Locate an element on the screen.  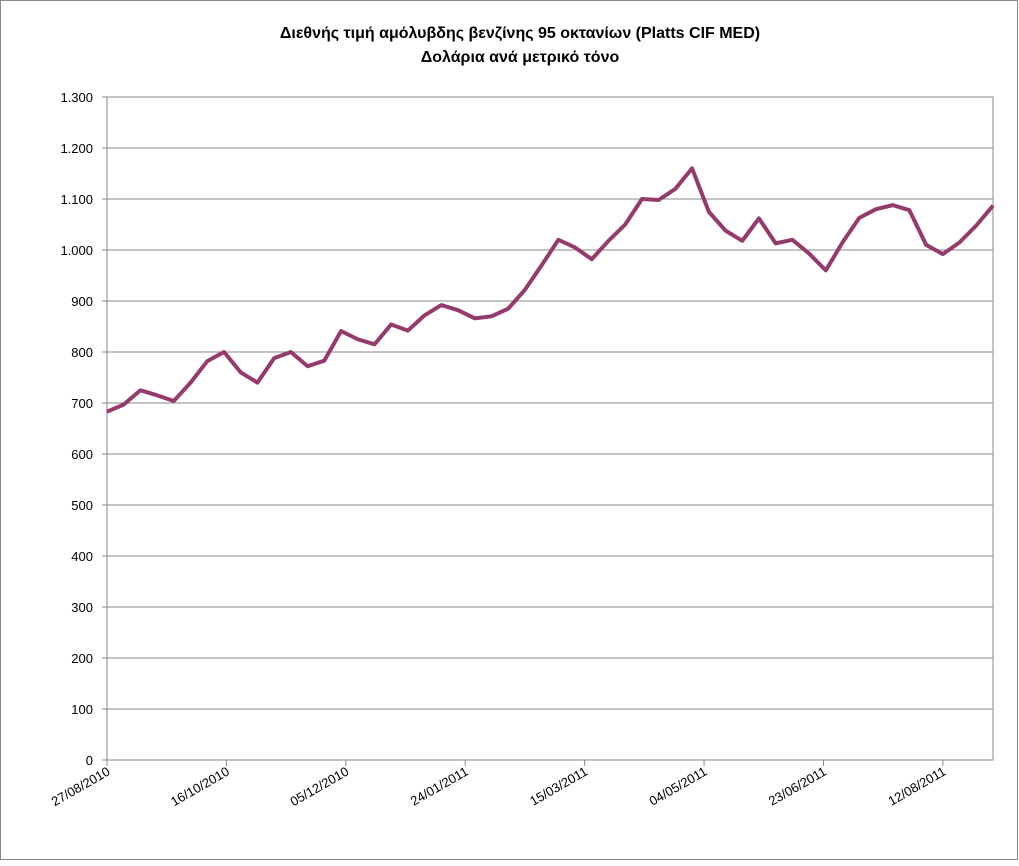
y-tick-label: 300 is located at coordinates (82, 607).